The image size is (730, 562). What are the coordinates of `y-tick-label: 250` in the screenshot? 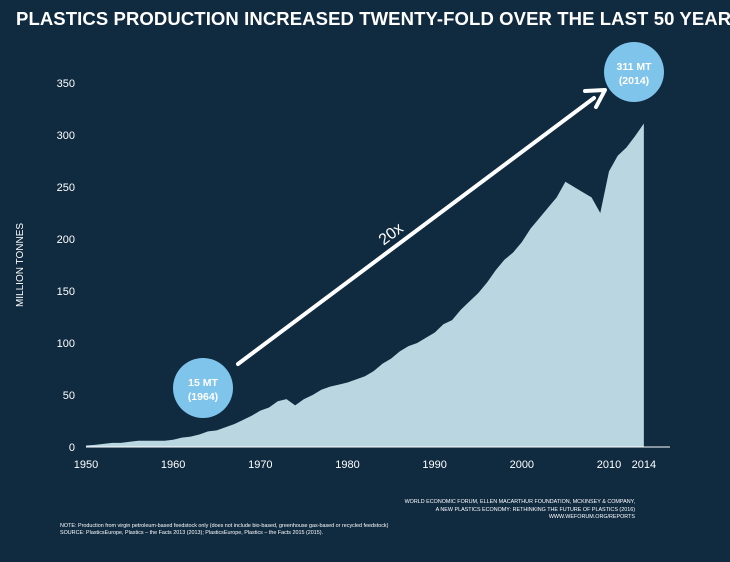 It's located at (66, 188).